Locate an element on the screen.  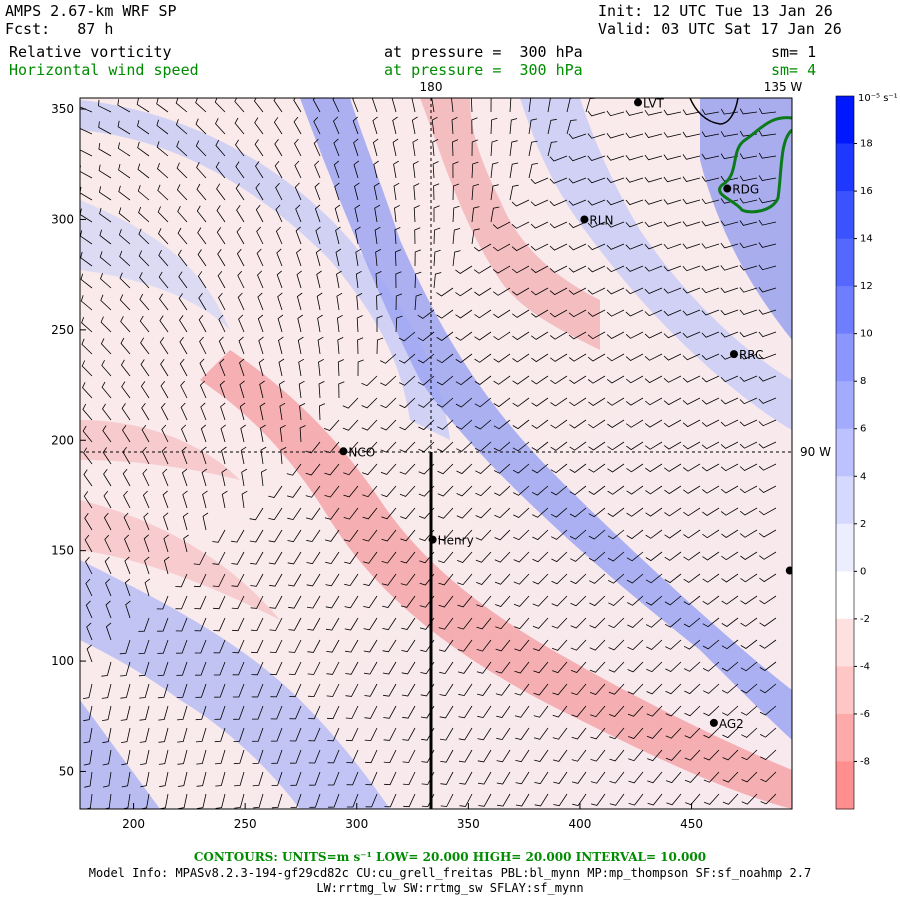
y-tick-label: 300 is located at coordinates (62, 219).